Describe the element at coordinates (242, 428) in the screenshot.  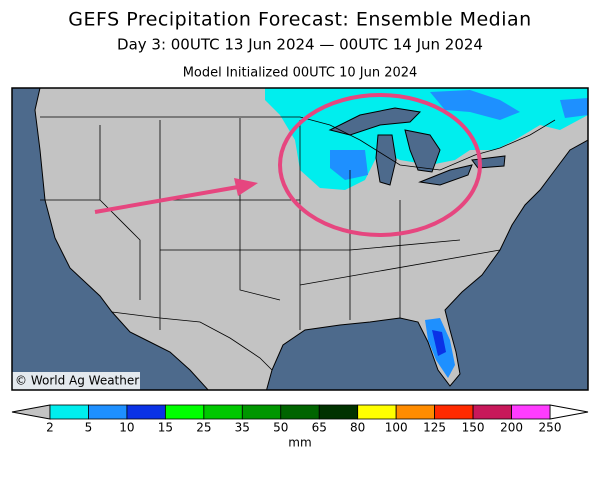
I see `colorbar-tick-label: 35` at that location.